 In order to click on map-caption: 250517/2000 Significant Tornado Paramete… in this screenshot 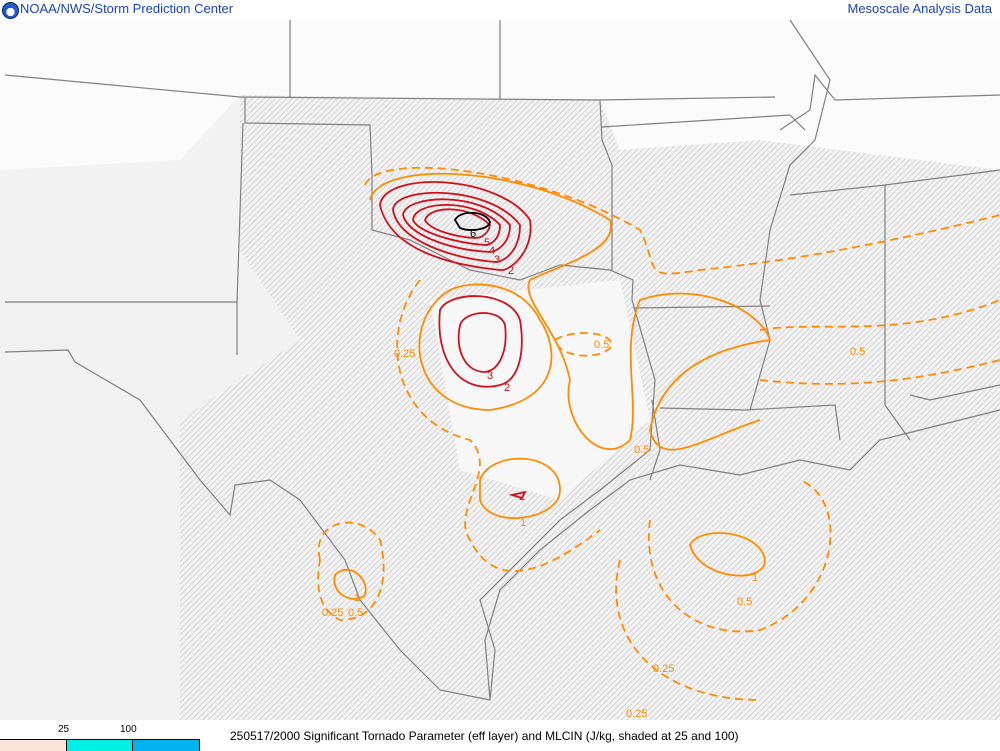, I will do `click(484, 736)`.